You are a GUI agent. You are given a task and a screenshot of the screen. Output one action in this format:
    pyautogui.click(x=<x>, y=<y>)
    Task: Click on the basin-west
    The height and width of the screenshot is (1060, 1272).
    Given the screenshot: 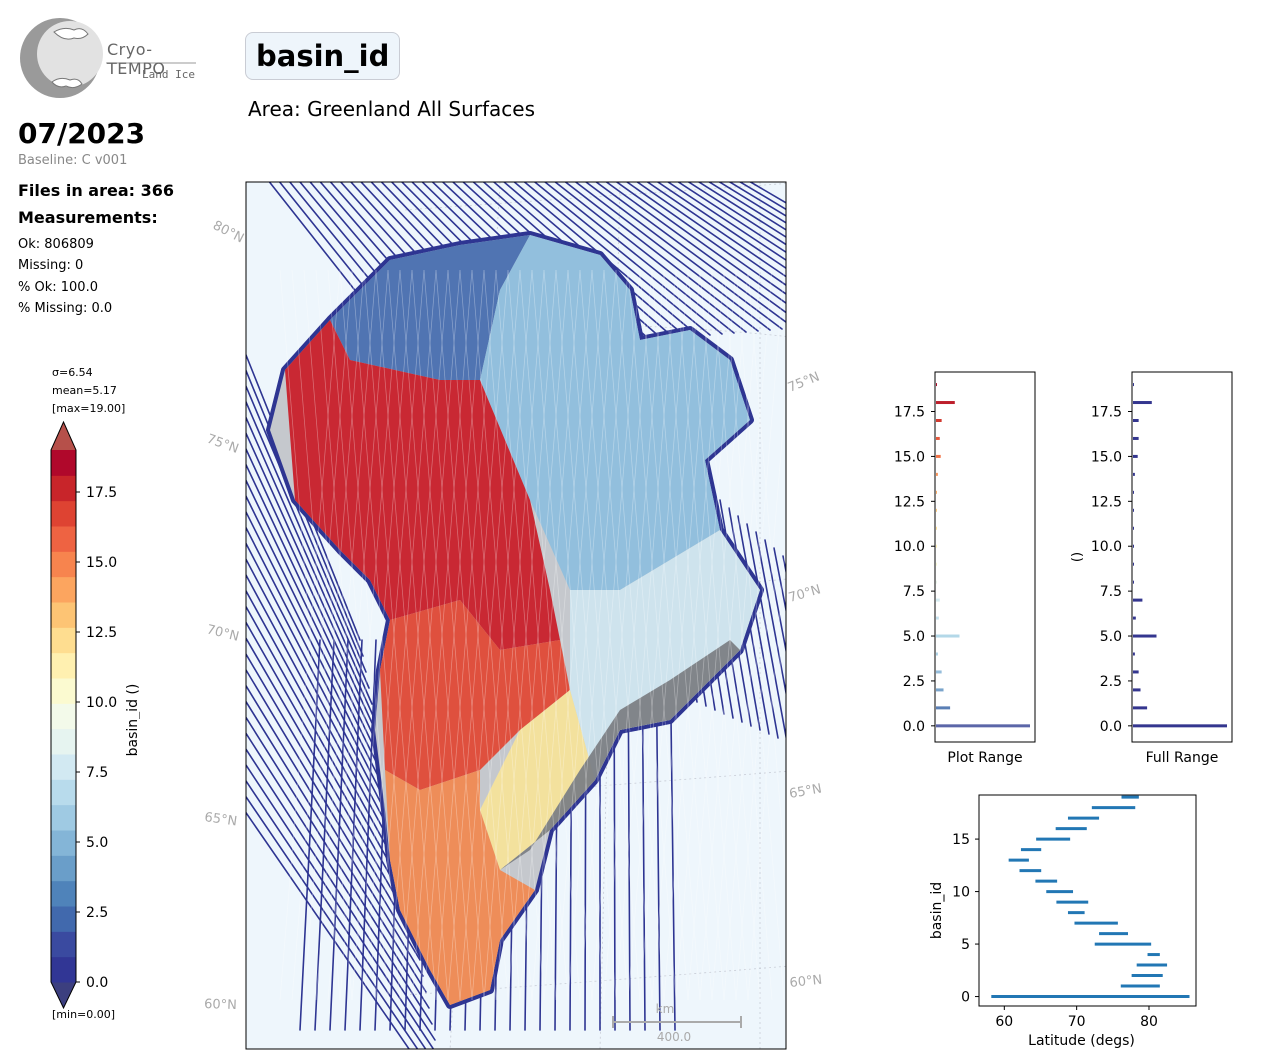 What is the action you would take?
    pyautogui.click(x=422, y=485)
    